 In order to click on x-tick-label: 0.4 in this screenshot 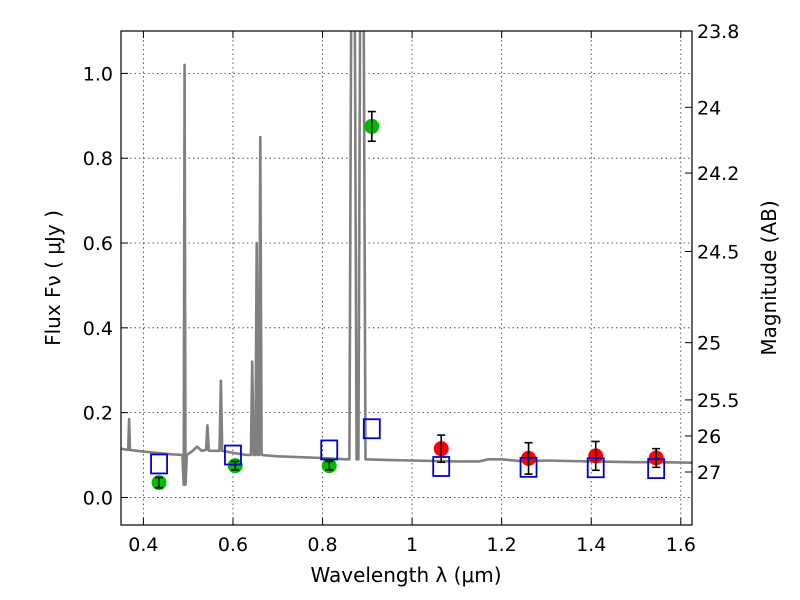, I will do `click(143, 545)`.